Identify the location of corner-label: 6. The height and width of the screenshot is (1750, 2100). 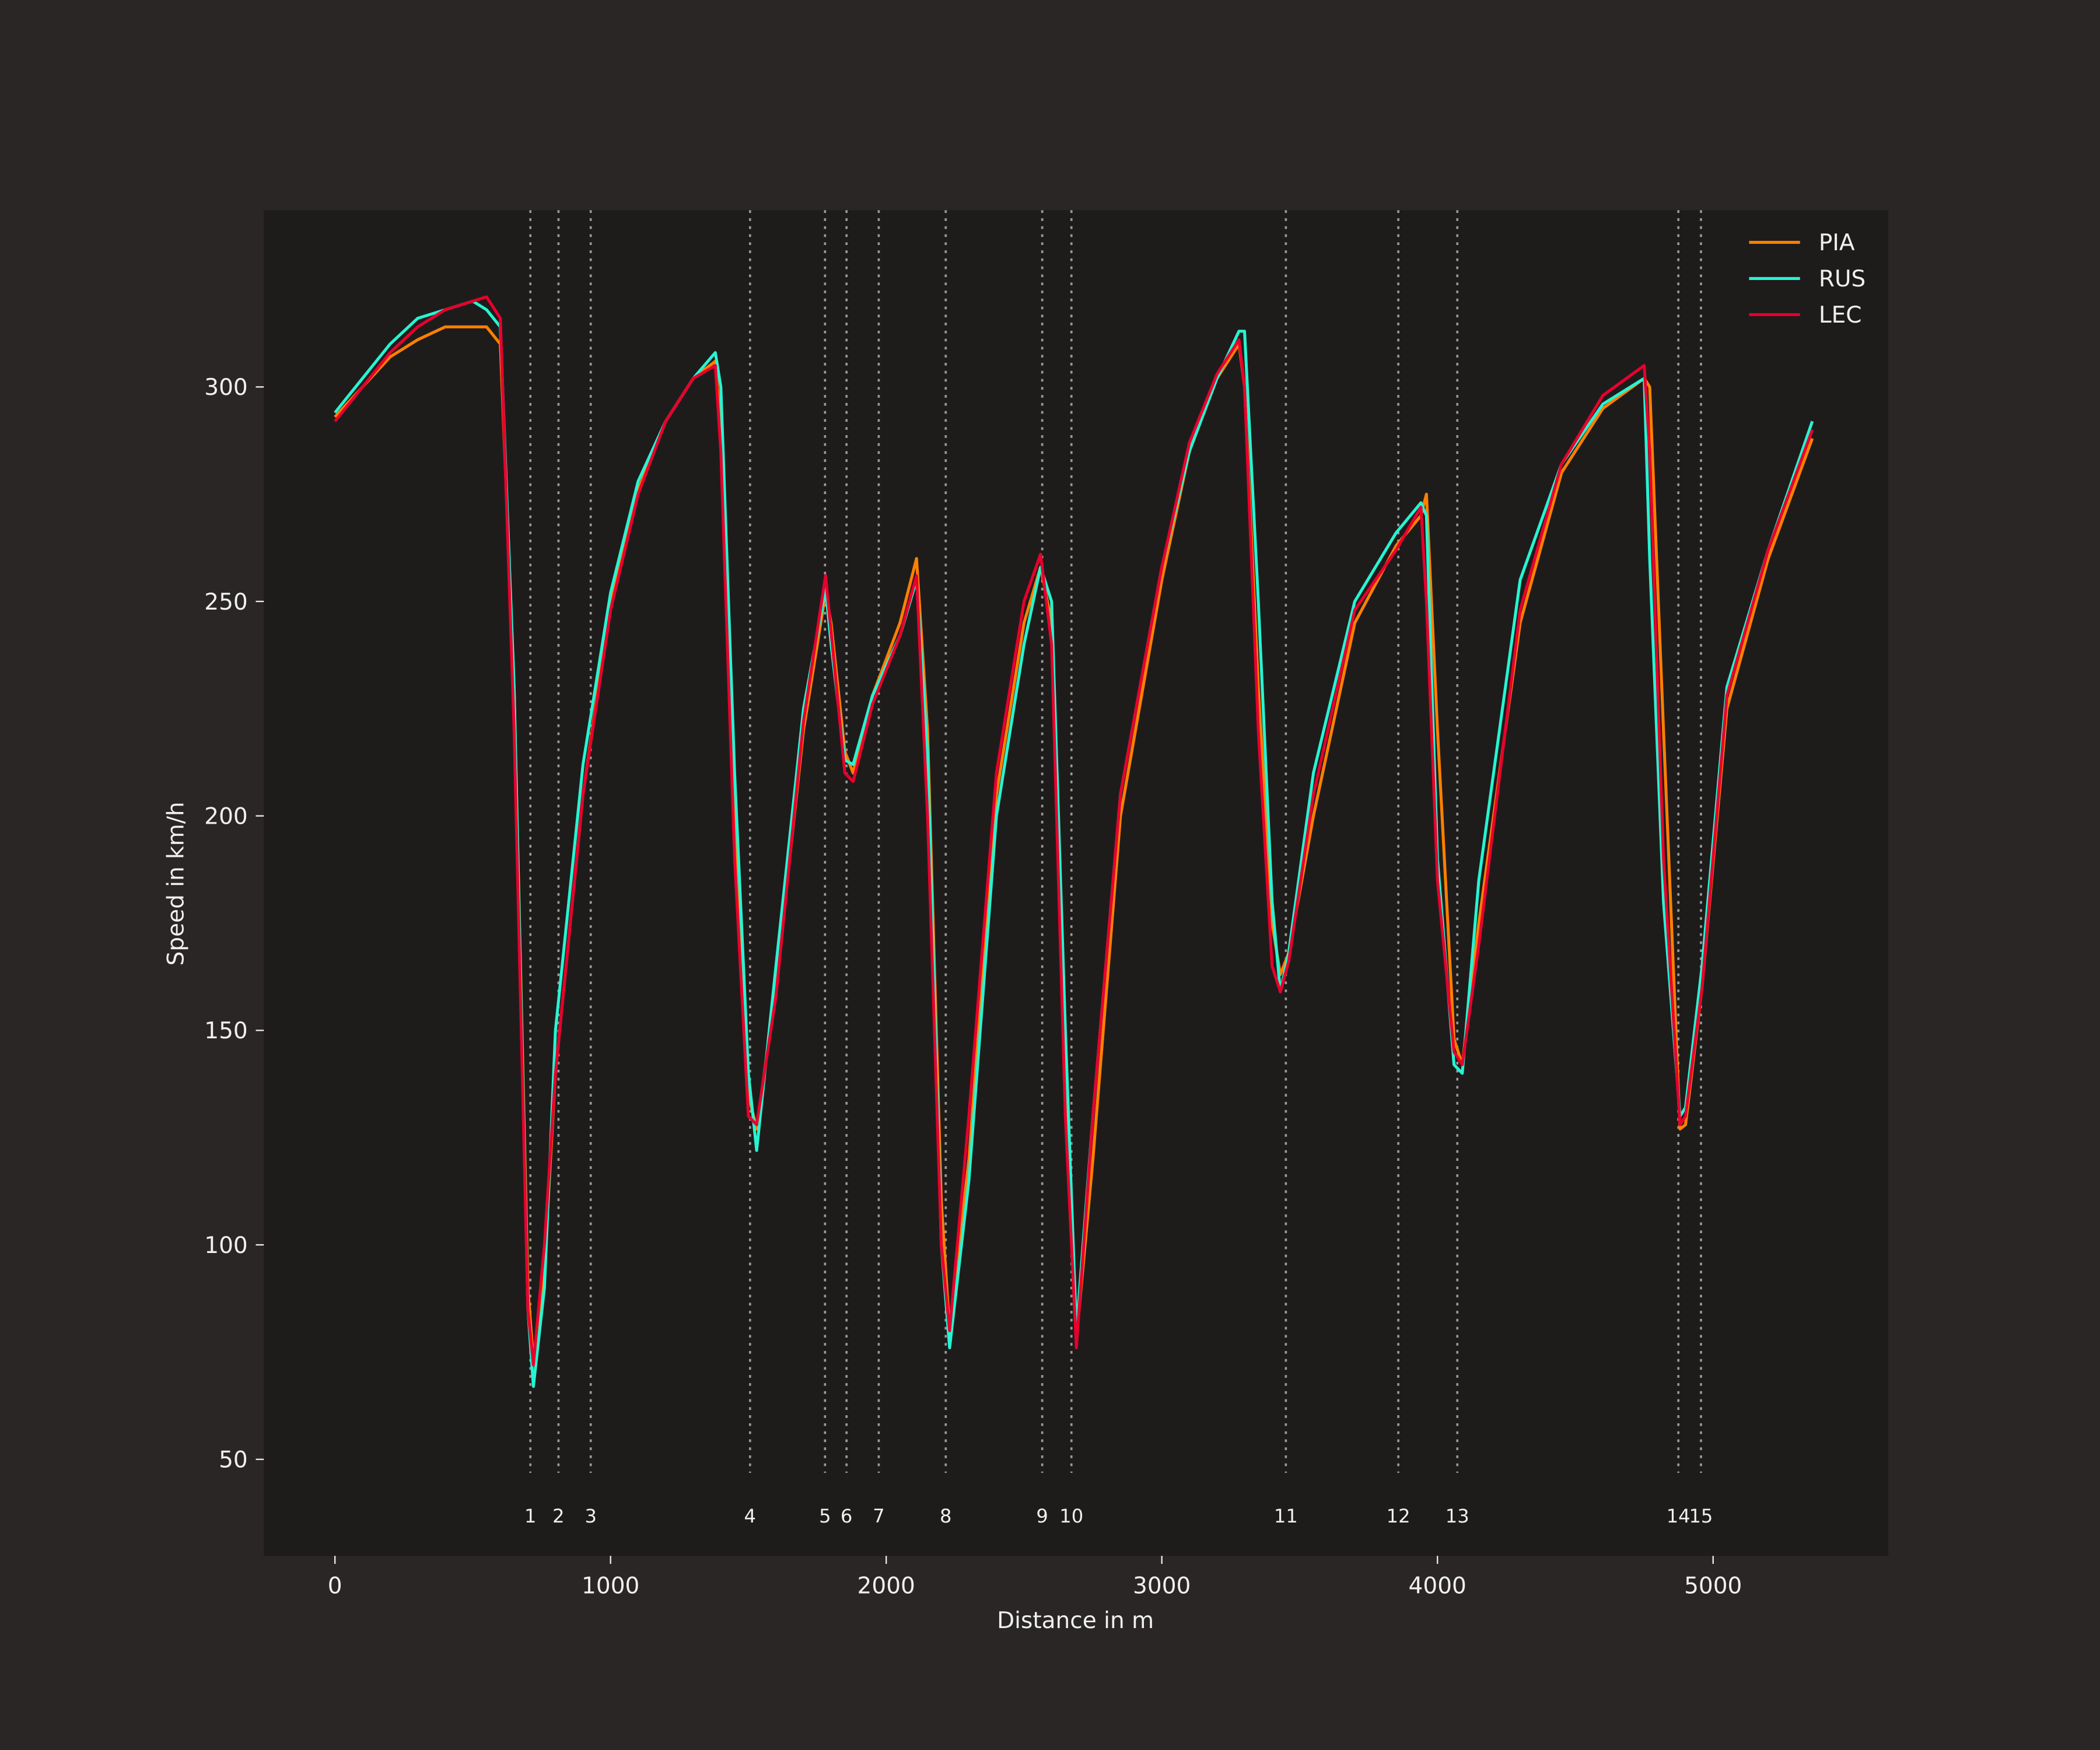
(846, 1516).